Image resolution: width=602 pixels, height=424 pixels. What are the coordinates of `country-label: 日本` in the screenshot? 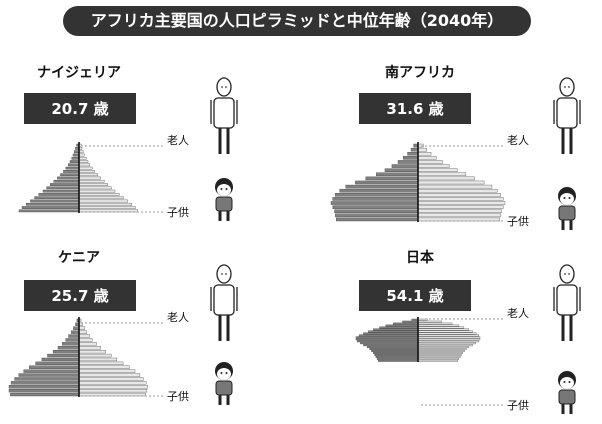 It's located at (420, 257).